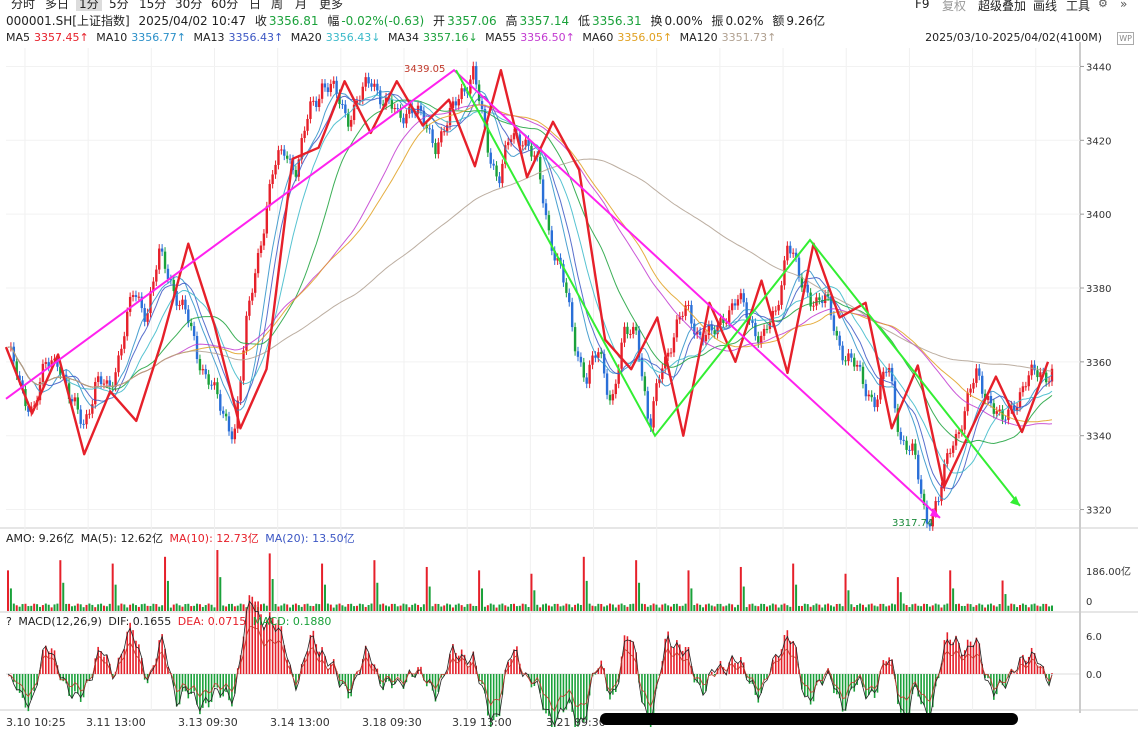 The width and height of the screenshot is (1138, 729). What do you see at coordinates (331, 5) in the screenshot?
I see `tab-period-10: 更多` at bounding box center [331, 5].